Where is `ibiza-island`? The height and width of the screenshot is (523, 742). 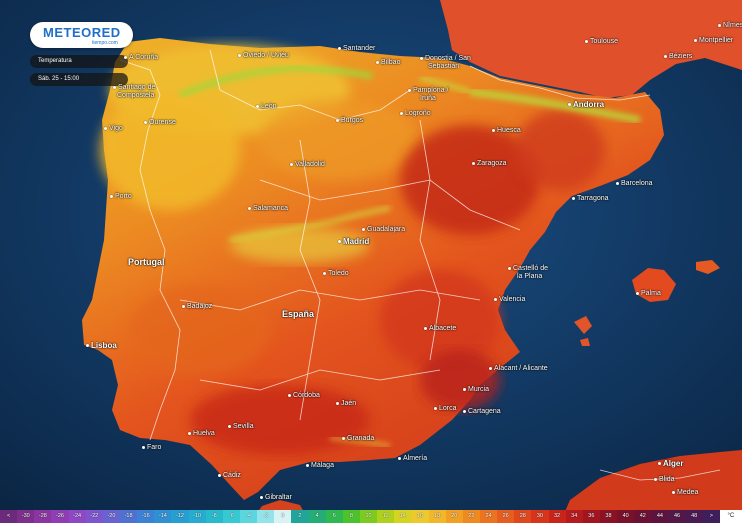 ibiza-island is located at coordinates (583, 325).